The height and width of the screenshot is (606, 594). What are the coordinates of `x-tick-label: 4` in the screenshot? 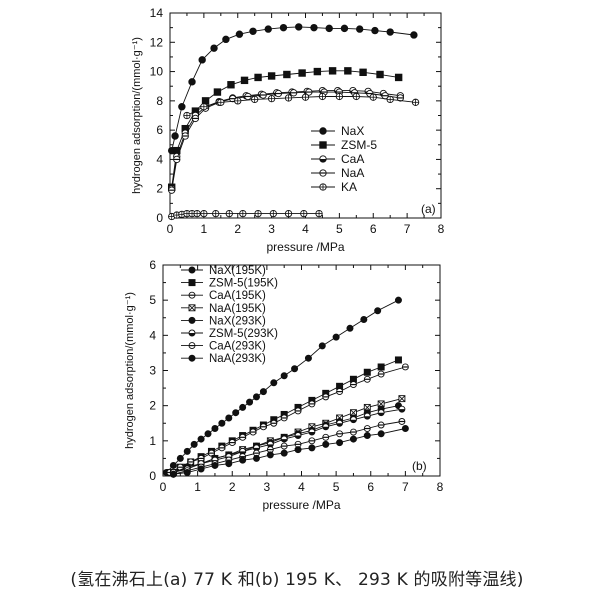 It's located at (305, 229).